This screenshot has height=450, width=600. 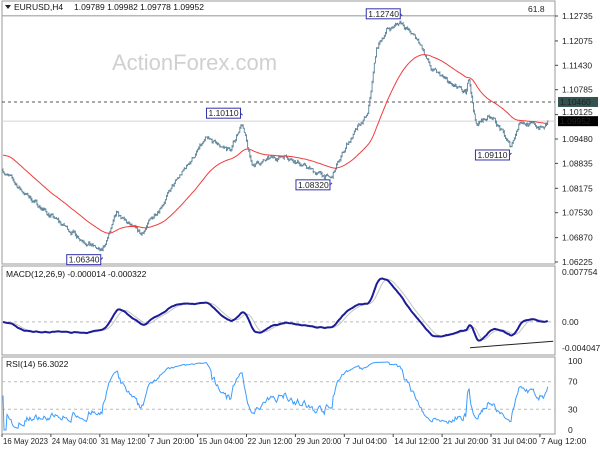 I want to click on rsi-title: RSI(14) 56.3022, so click(x=37, y=364).